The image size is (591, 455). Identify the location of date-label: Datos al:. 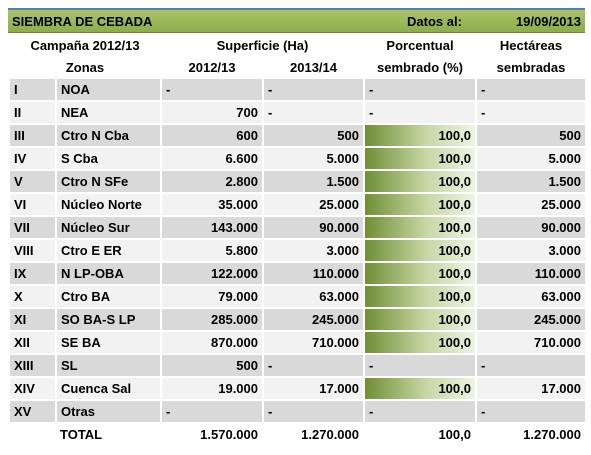
(434, 21).